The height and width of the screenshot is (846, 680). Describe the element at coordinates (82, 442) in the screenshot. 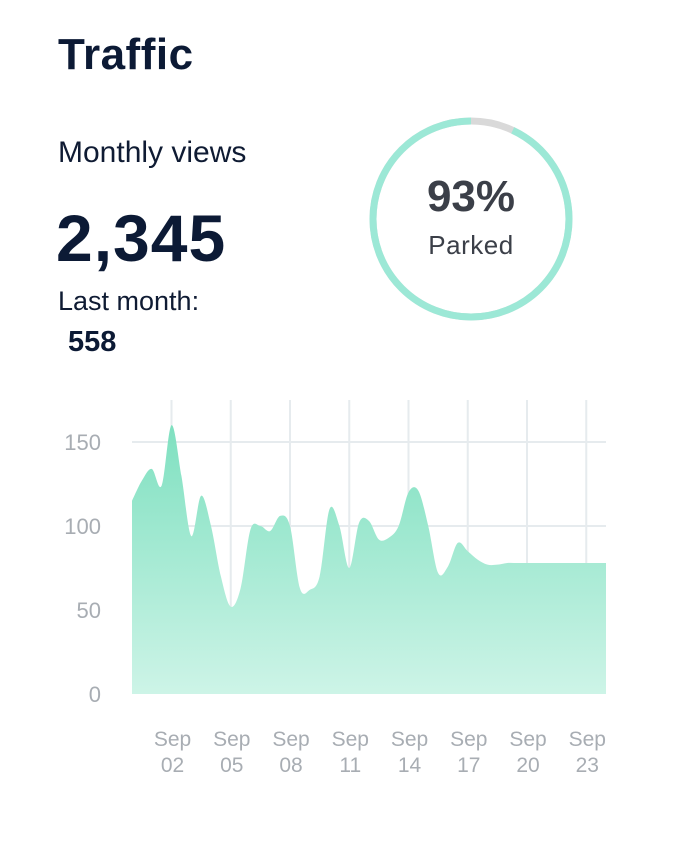

I see `y-tick-label: 150` at that location.